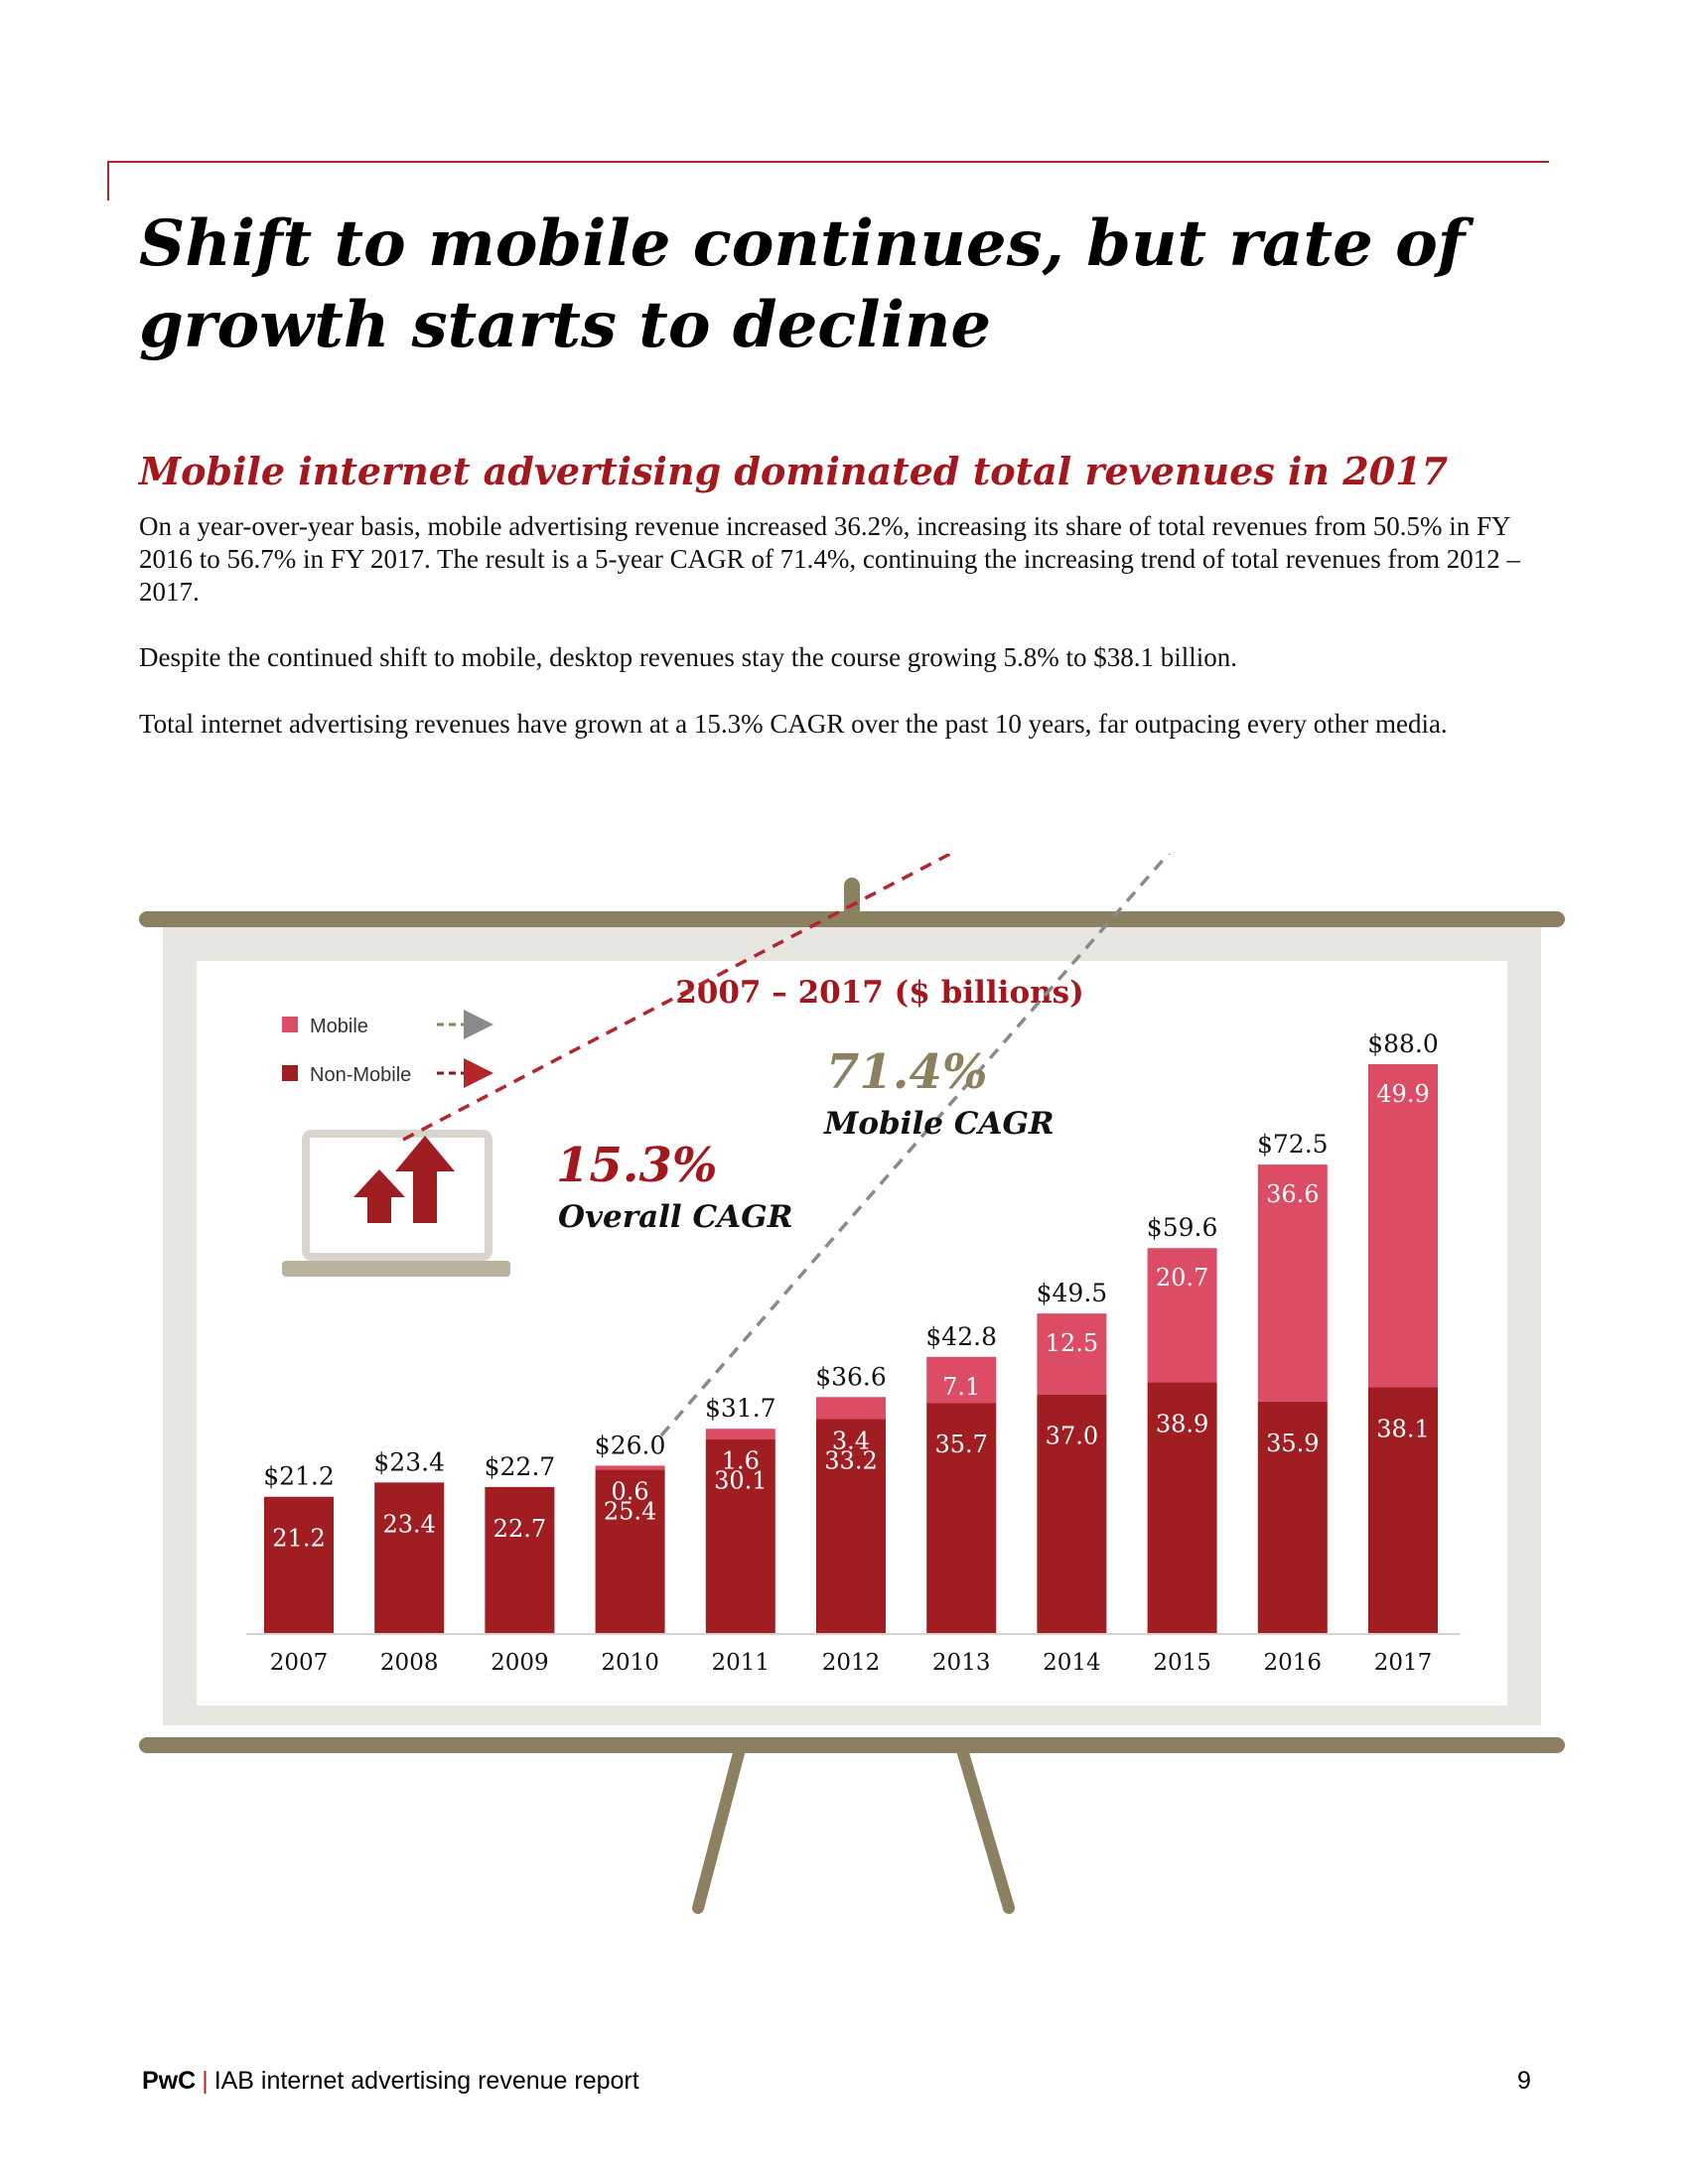 The height and width of the screenshot is (2184, 1688). Describe the element at coordinates (1182, 1278) in the screenshot. I see `value-label-mobile-2015: 20.7` at that location.